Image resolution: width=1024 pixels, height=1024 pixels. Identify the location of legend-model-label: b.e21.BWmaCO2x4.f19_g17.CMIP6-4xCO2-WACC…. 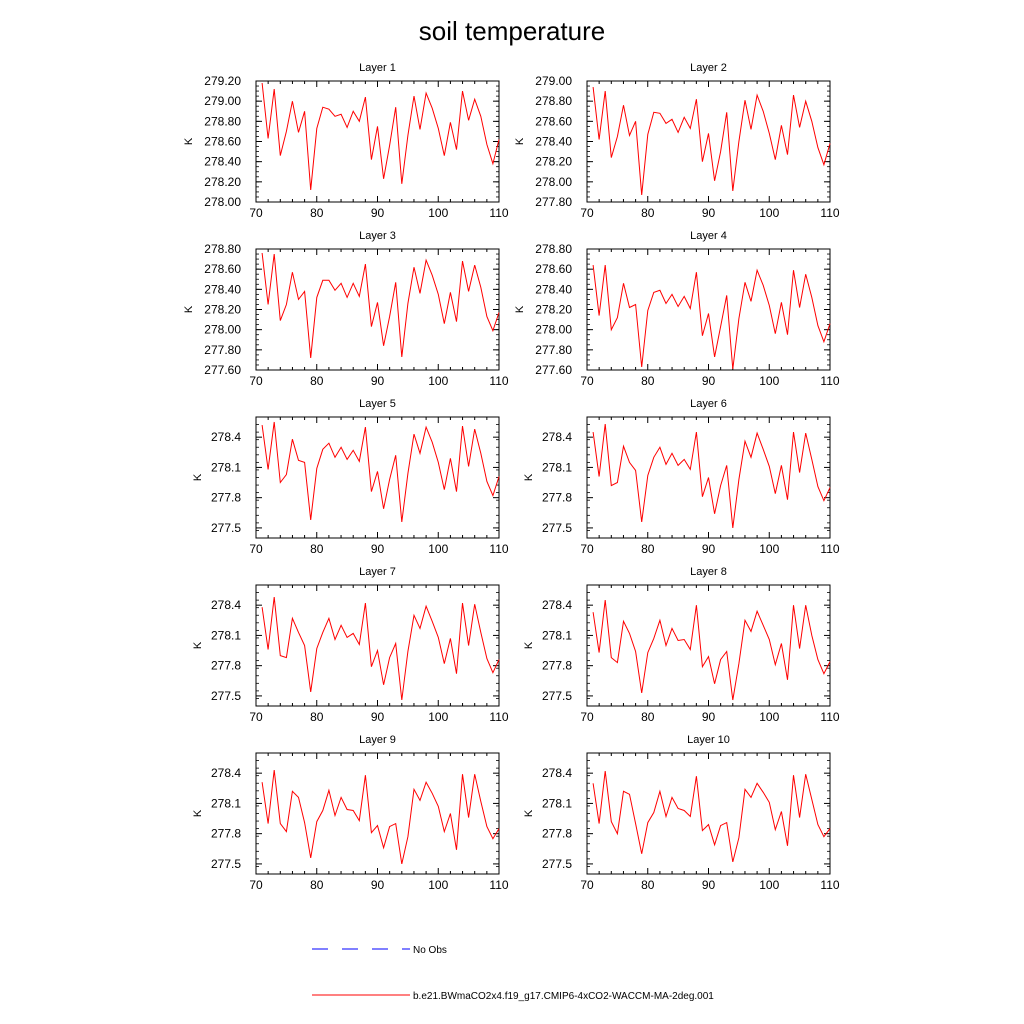
(563, 996).